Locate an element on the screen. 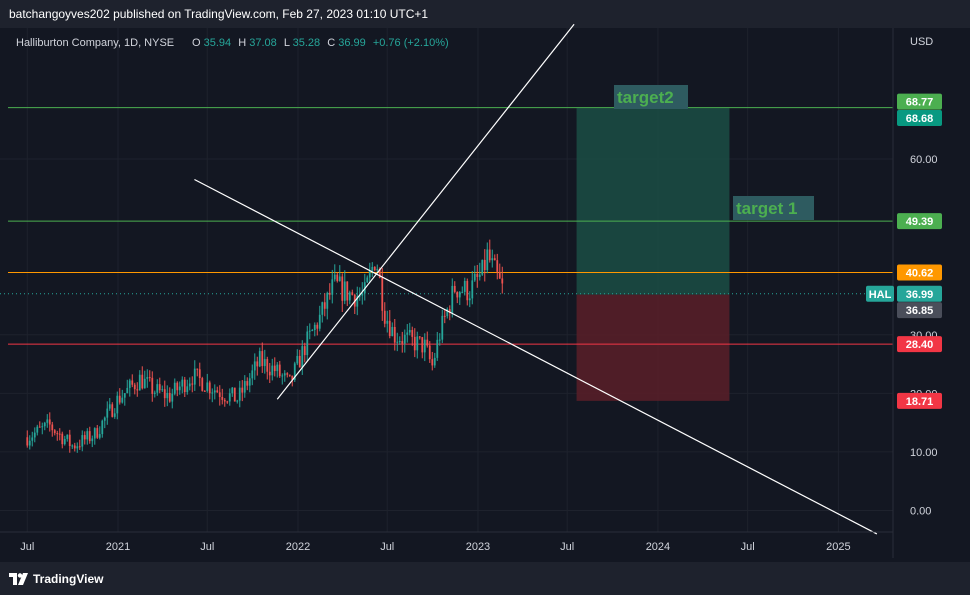  currency-label: USD is located at coordinates (921, 42).